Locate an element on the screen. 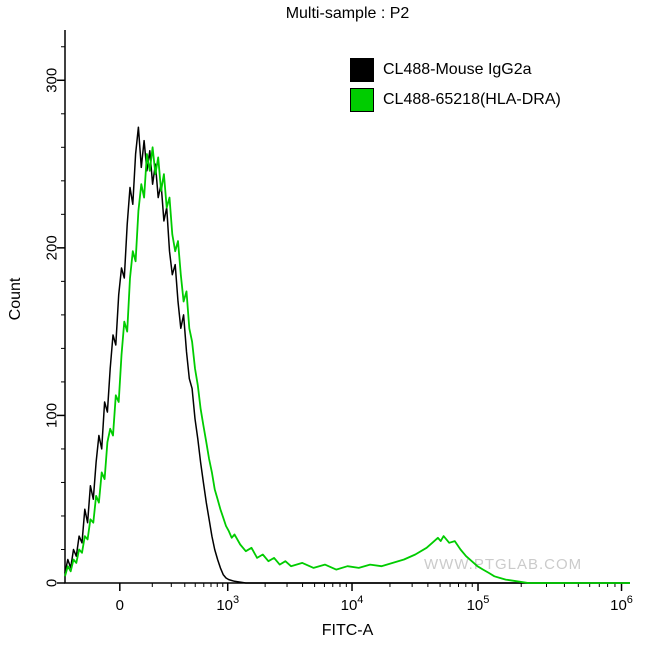 Image resolution: width=650 pixels, height=648 pixels. legend-item-igg2a: CL488-Mouse IgG2a is located at coordinates (455, 70).